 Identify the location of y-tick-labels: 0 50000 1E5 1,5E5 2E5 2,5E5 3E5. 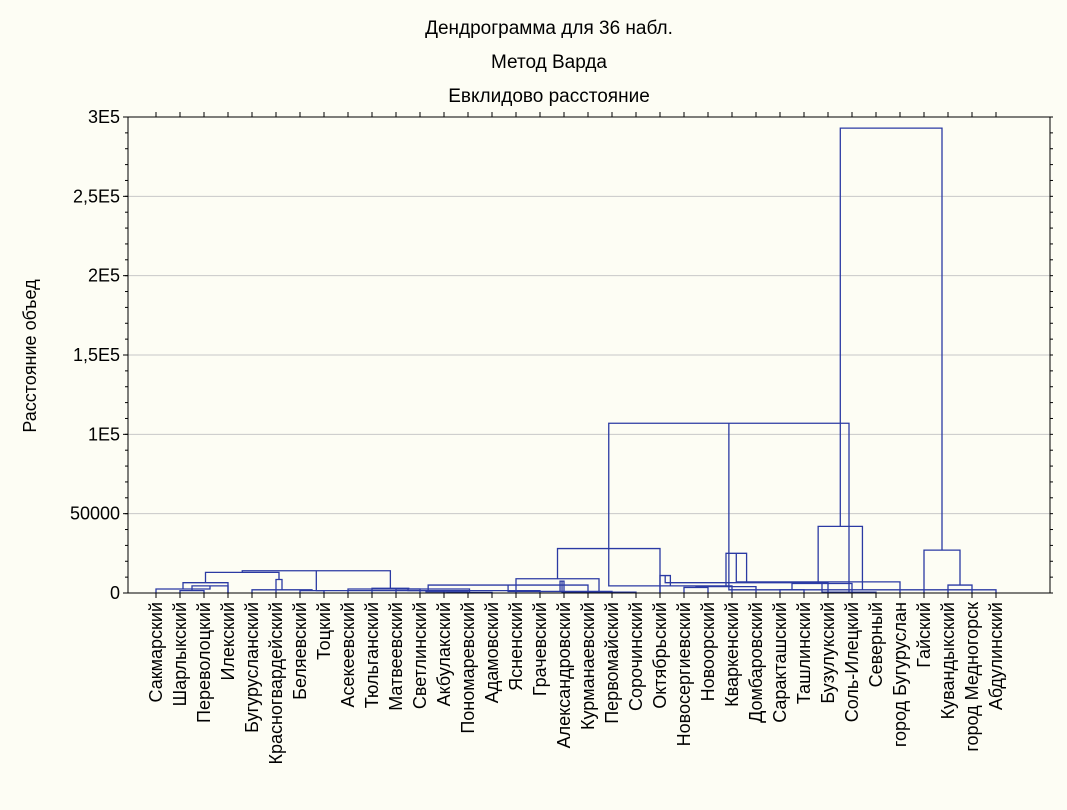
(95, 355).